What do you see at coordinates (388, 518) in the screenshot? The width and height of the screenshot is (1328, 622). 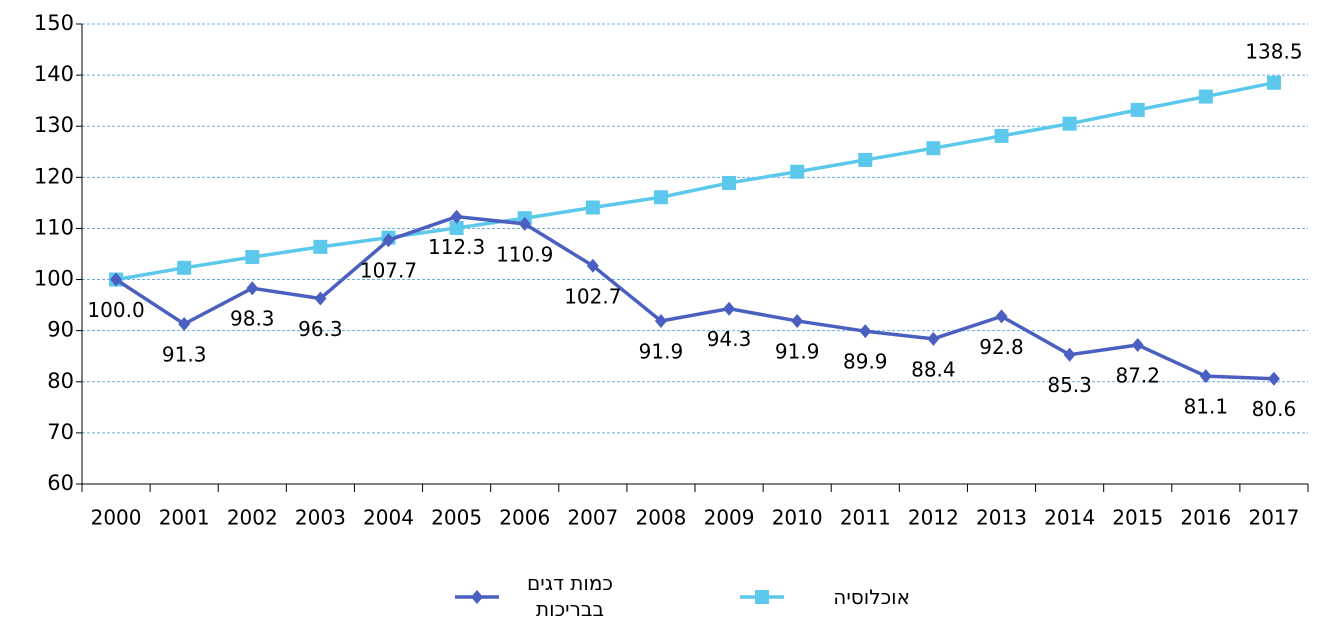 I see `x-tick-label: 2004` at bounding box center [388, 518].